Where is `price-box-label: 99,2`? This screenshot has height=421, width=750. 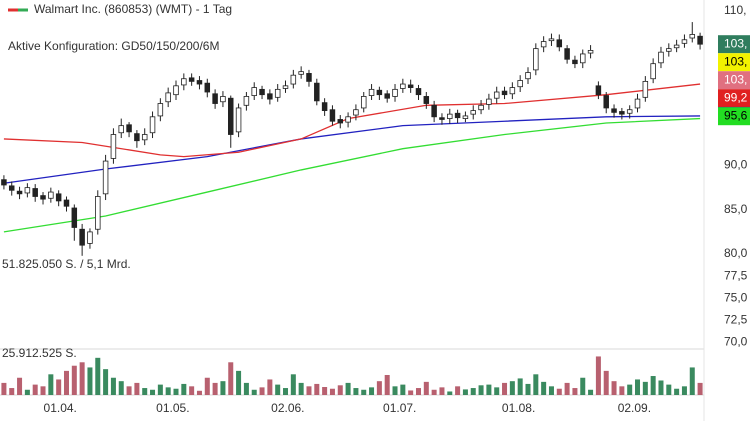
price-box-label: 99,2 is located at coordinates (736, 97).